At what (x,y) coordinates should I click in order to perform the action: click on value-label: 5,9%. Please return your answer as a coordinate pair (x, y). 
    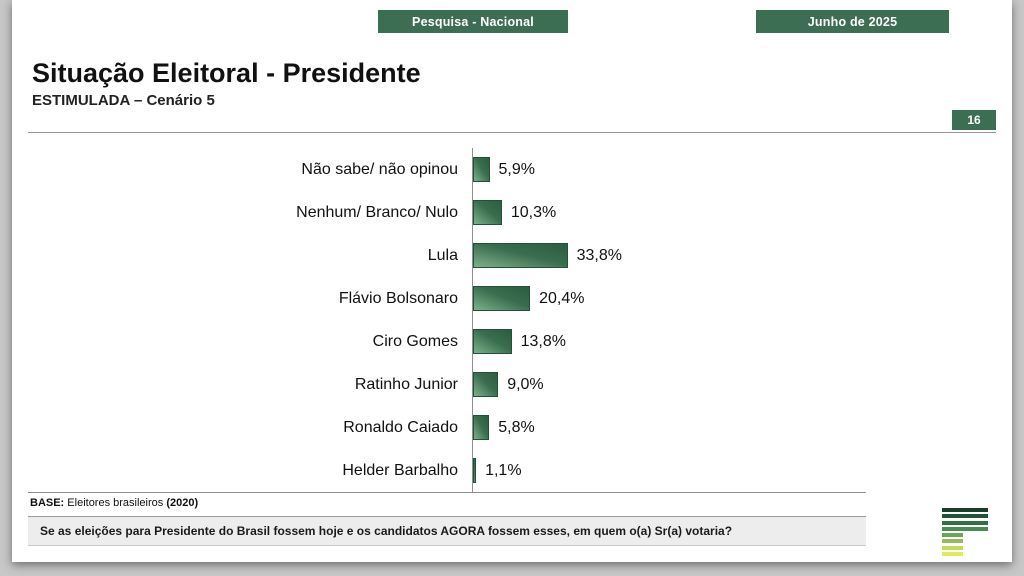
    Looking at the image, I should click on (516, 169).